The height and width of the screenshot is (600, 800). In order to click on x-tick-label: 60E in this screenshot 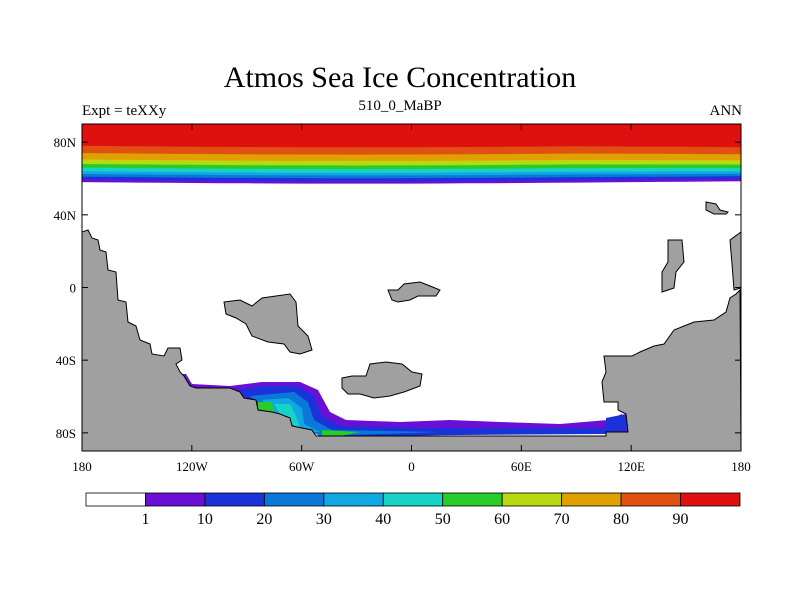, I will do `click(521, 466)`.